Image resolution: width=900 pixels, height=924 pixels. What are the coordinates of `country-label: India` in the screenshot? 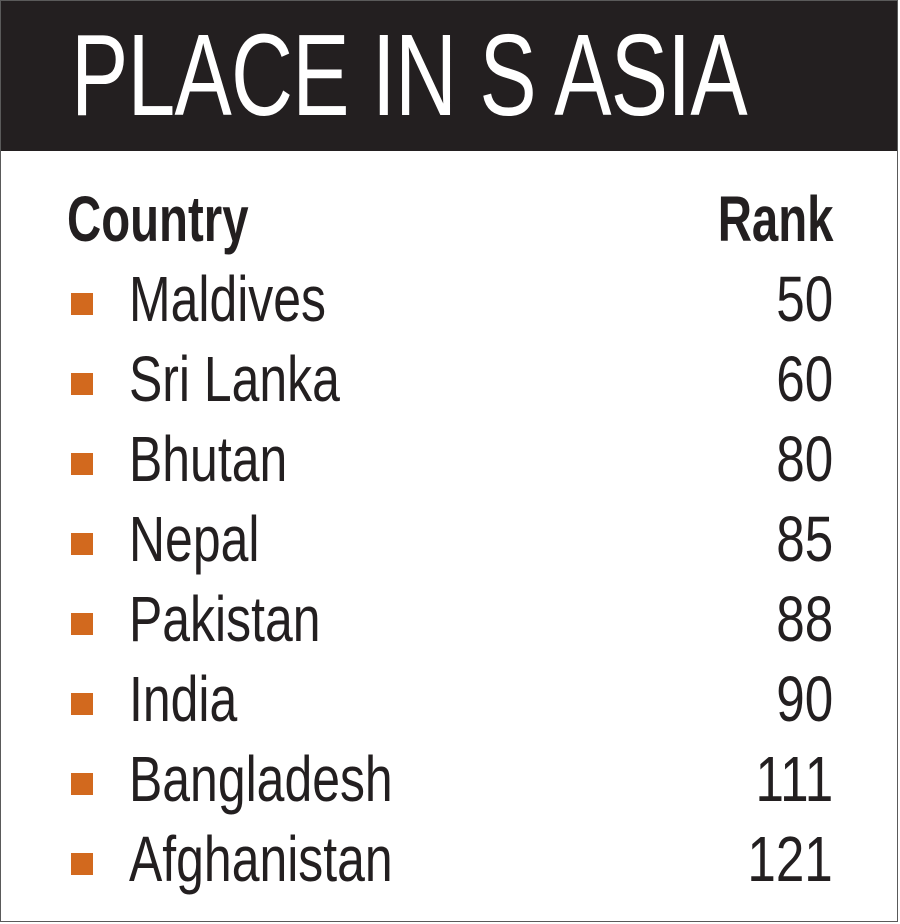 It's located at (183, 699).